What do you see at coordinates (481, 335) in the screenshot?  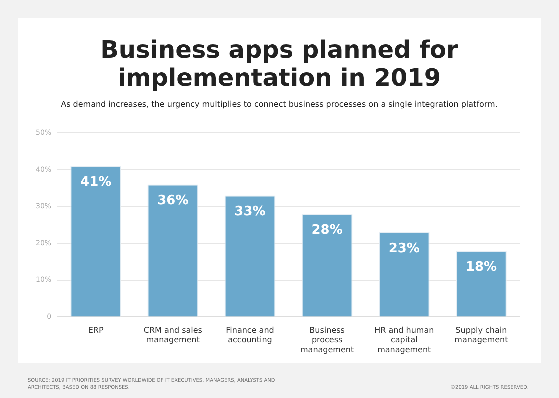 I see `x-tick-label: Supply chain management` at bounding box center [481, 335].